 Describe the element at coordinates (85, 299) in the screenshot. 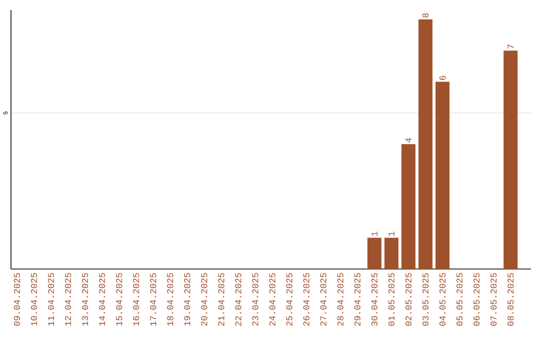

I see `x-tick-label: 13.04.2025` at that location.